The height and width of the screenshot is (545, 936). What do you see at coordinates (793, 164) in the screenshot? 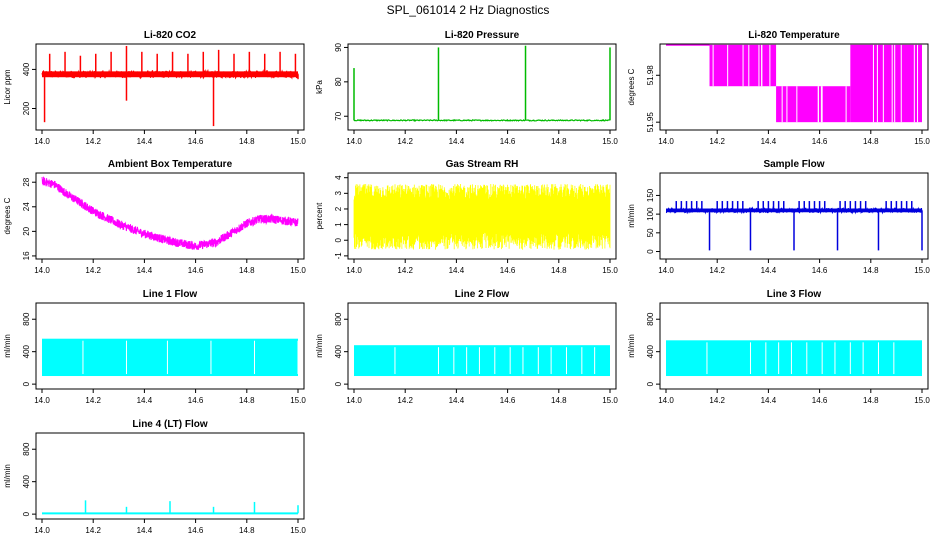
I see `chart-title: Sample Flow` at bounding box center [793, 164].